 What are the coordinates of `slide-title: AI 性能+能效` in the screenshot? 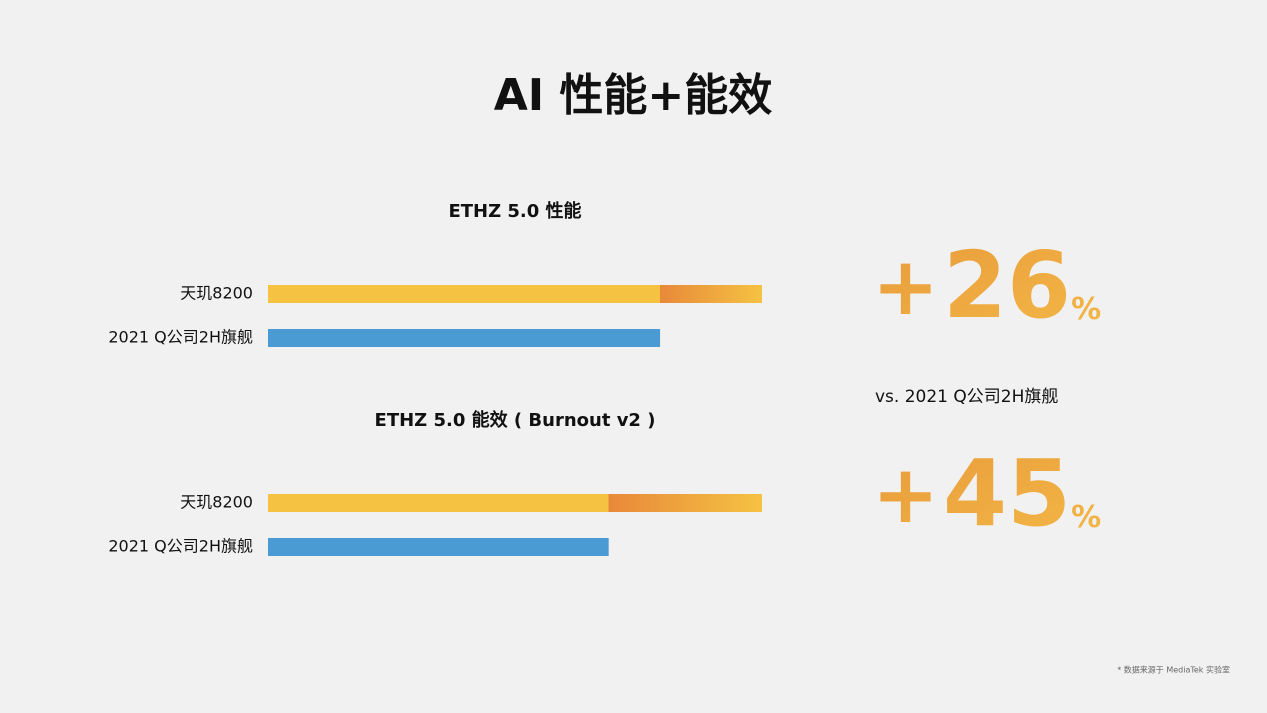 It's located at (633, 95).